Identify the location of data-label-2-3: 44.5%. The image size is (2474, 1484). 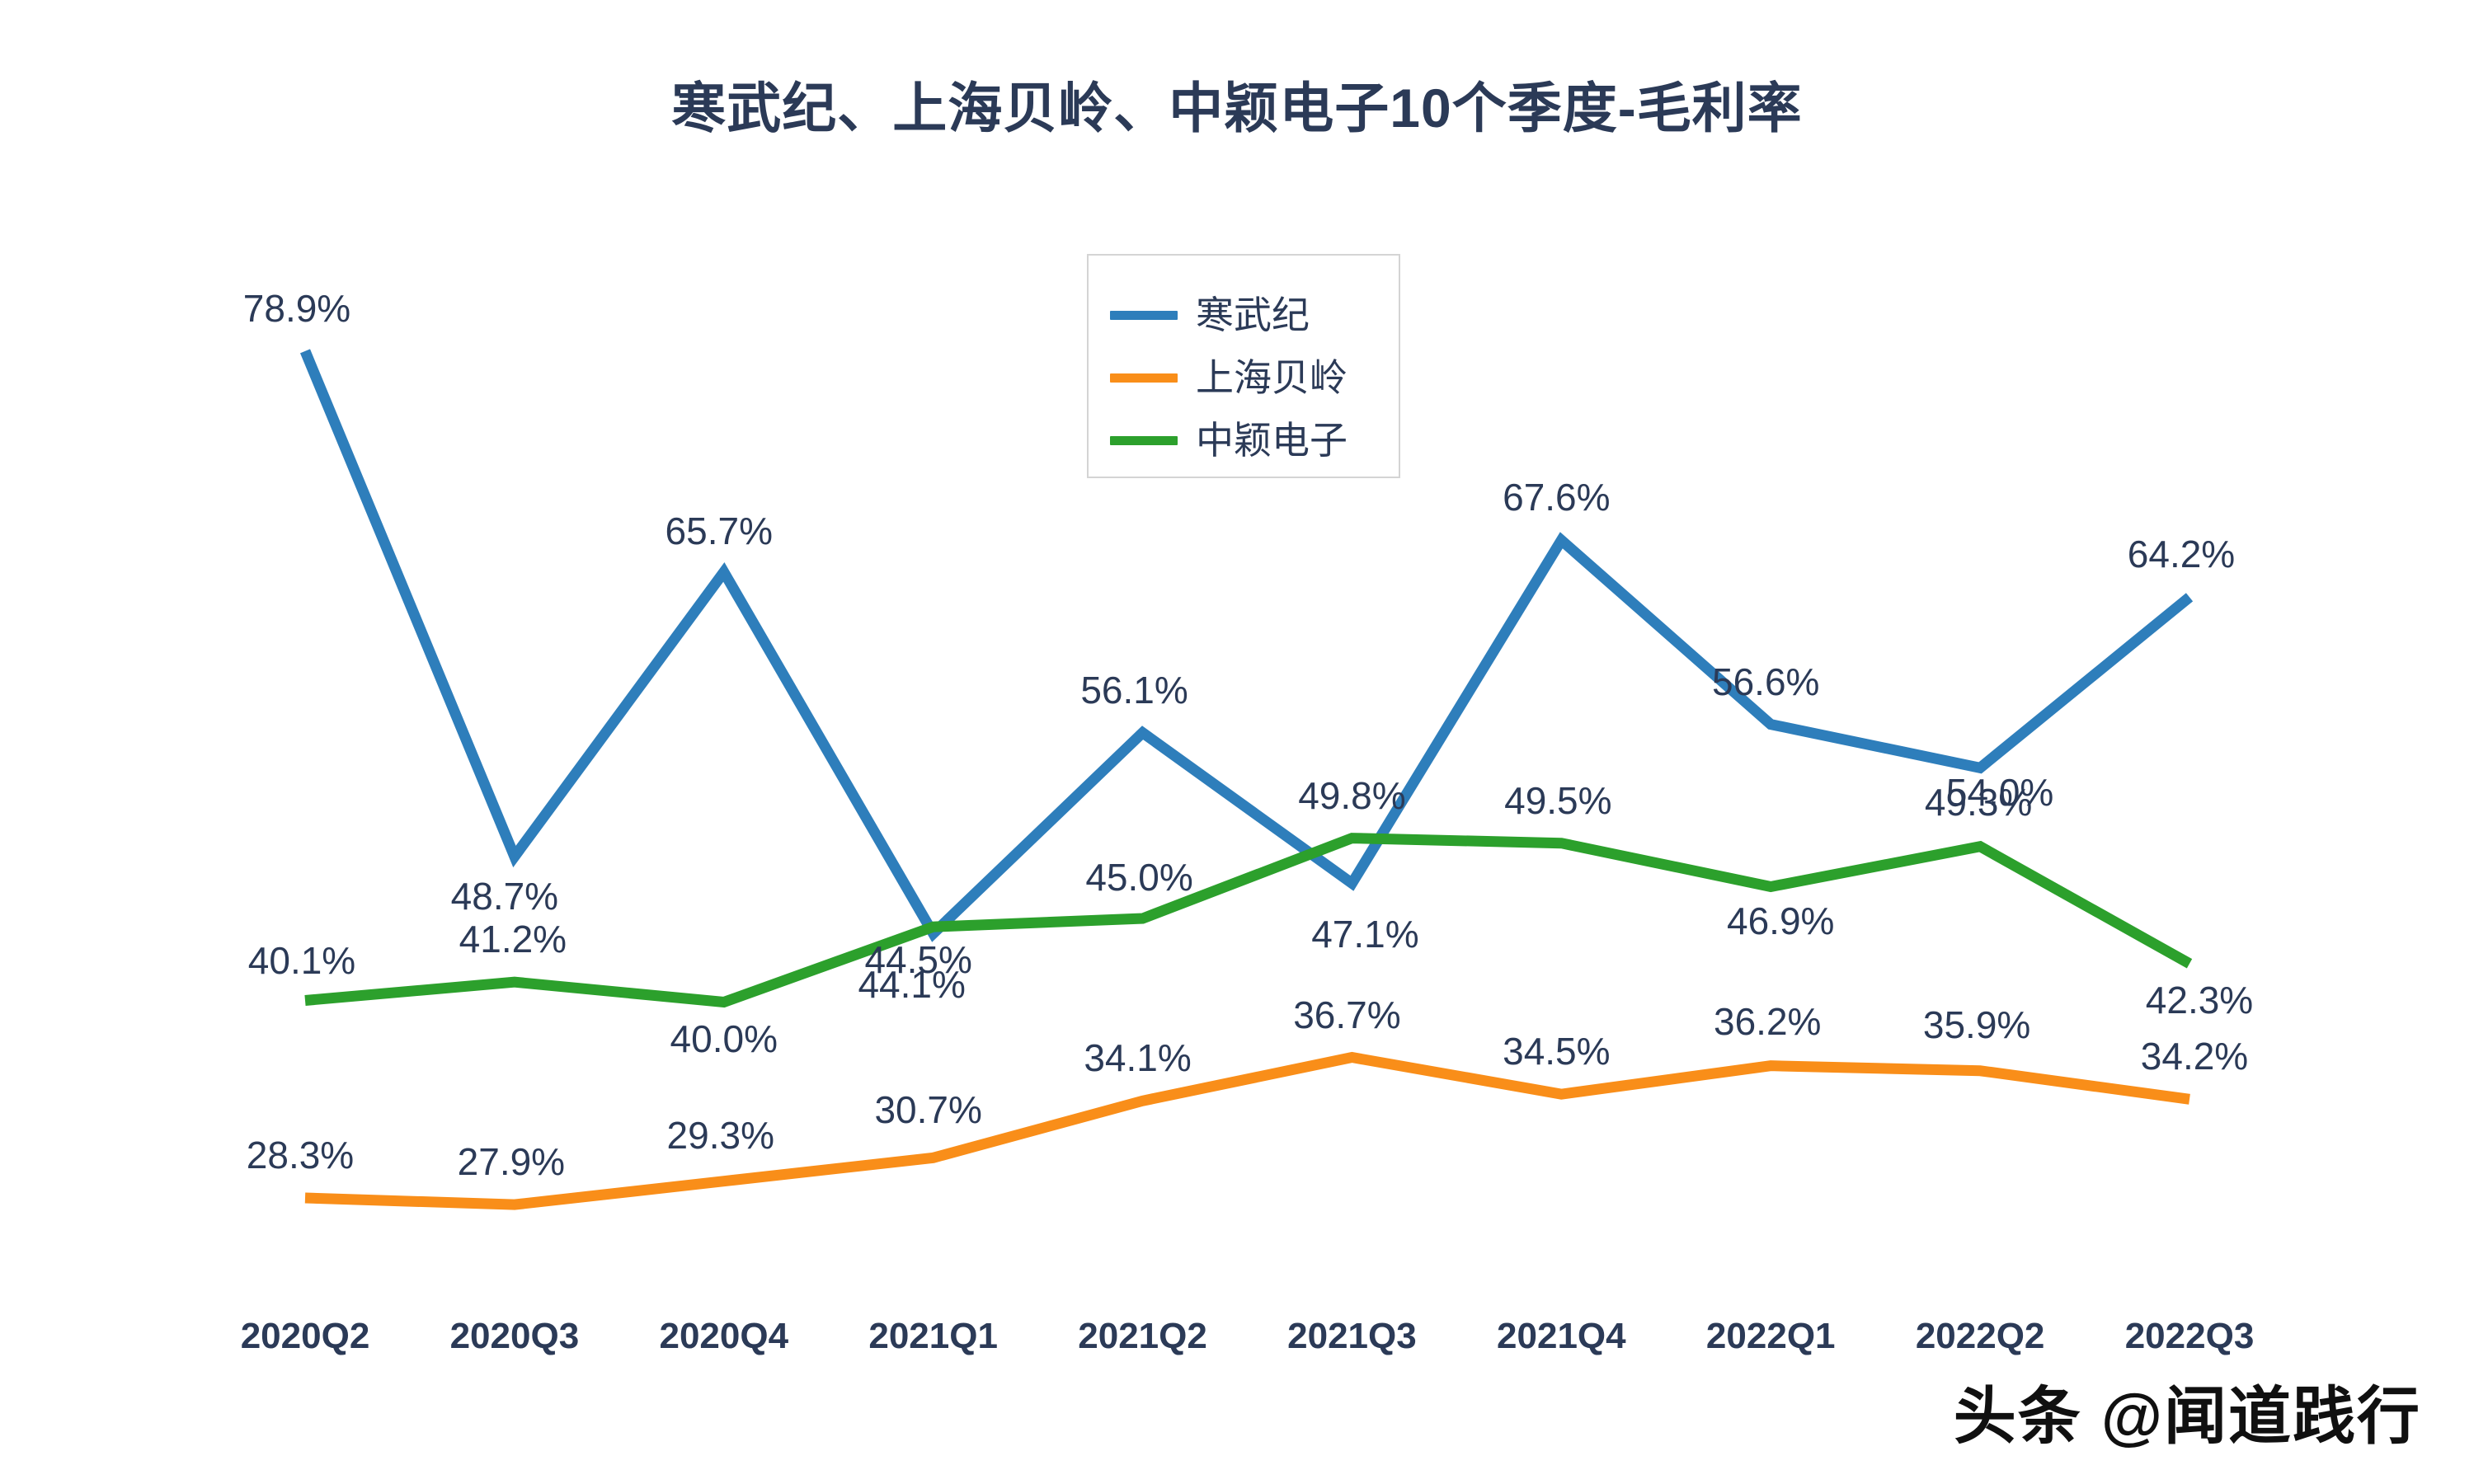
(918, 960).